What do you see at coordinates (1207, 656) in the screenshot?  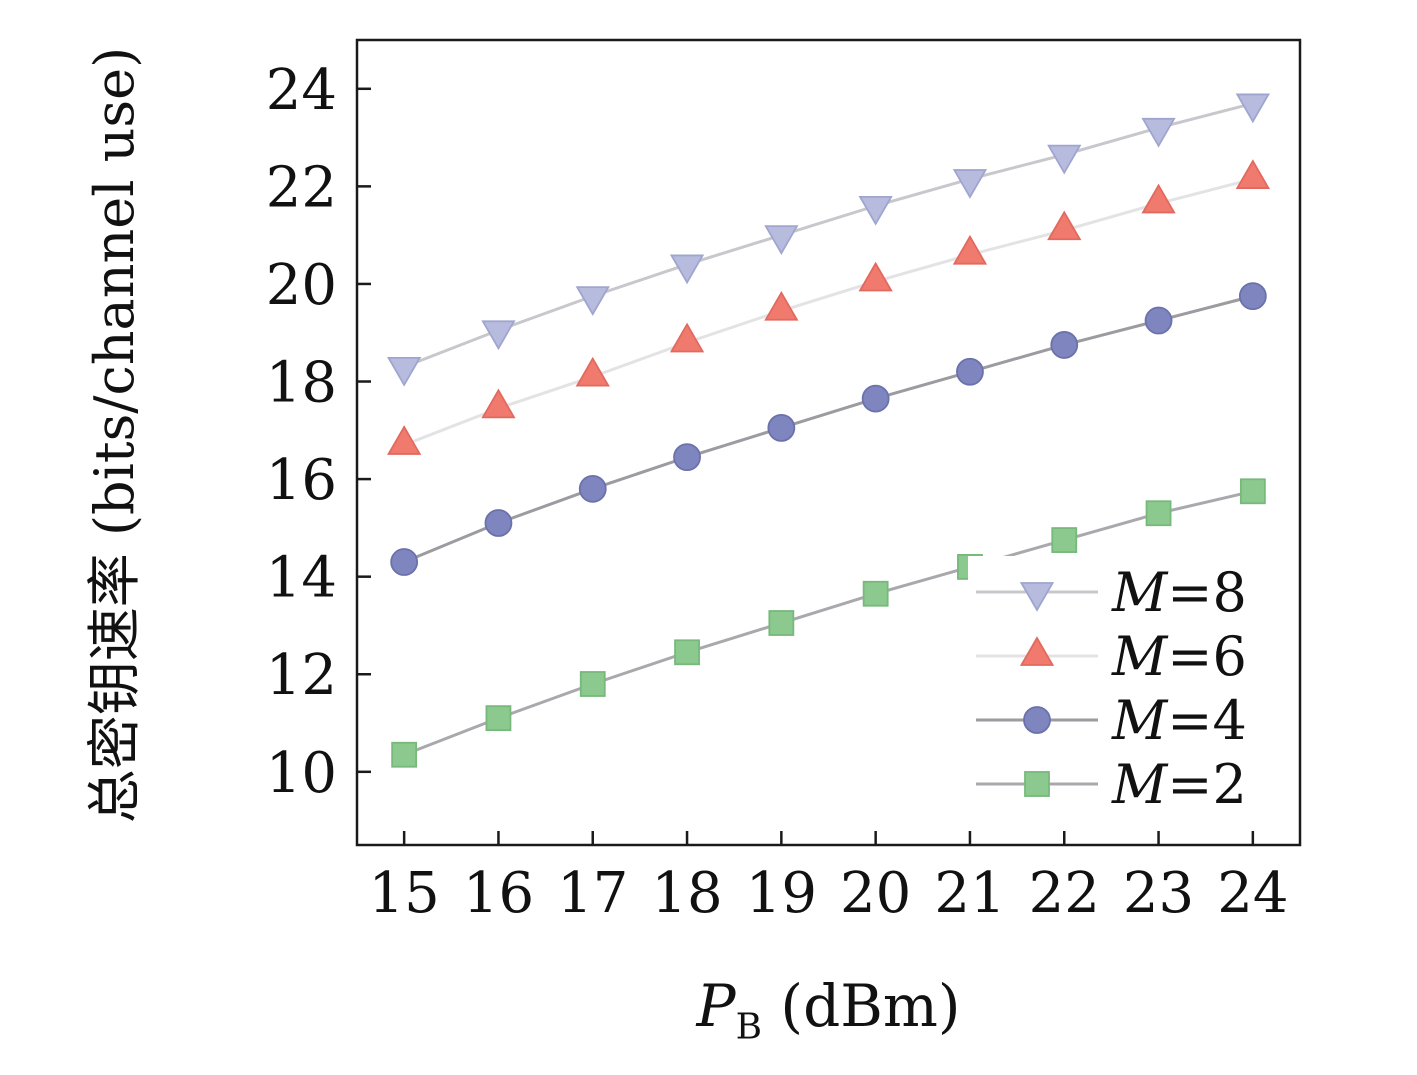 I see `legend-label-value: =6` at bounding box center [1207, 656].